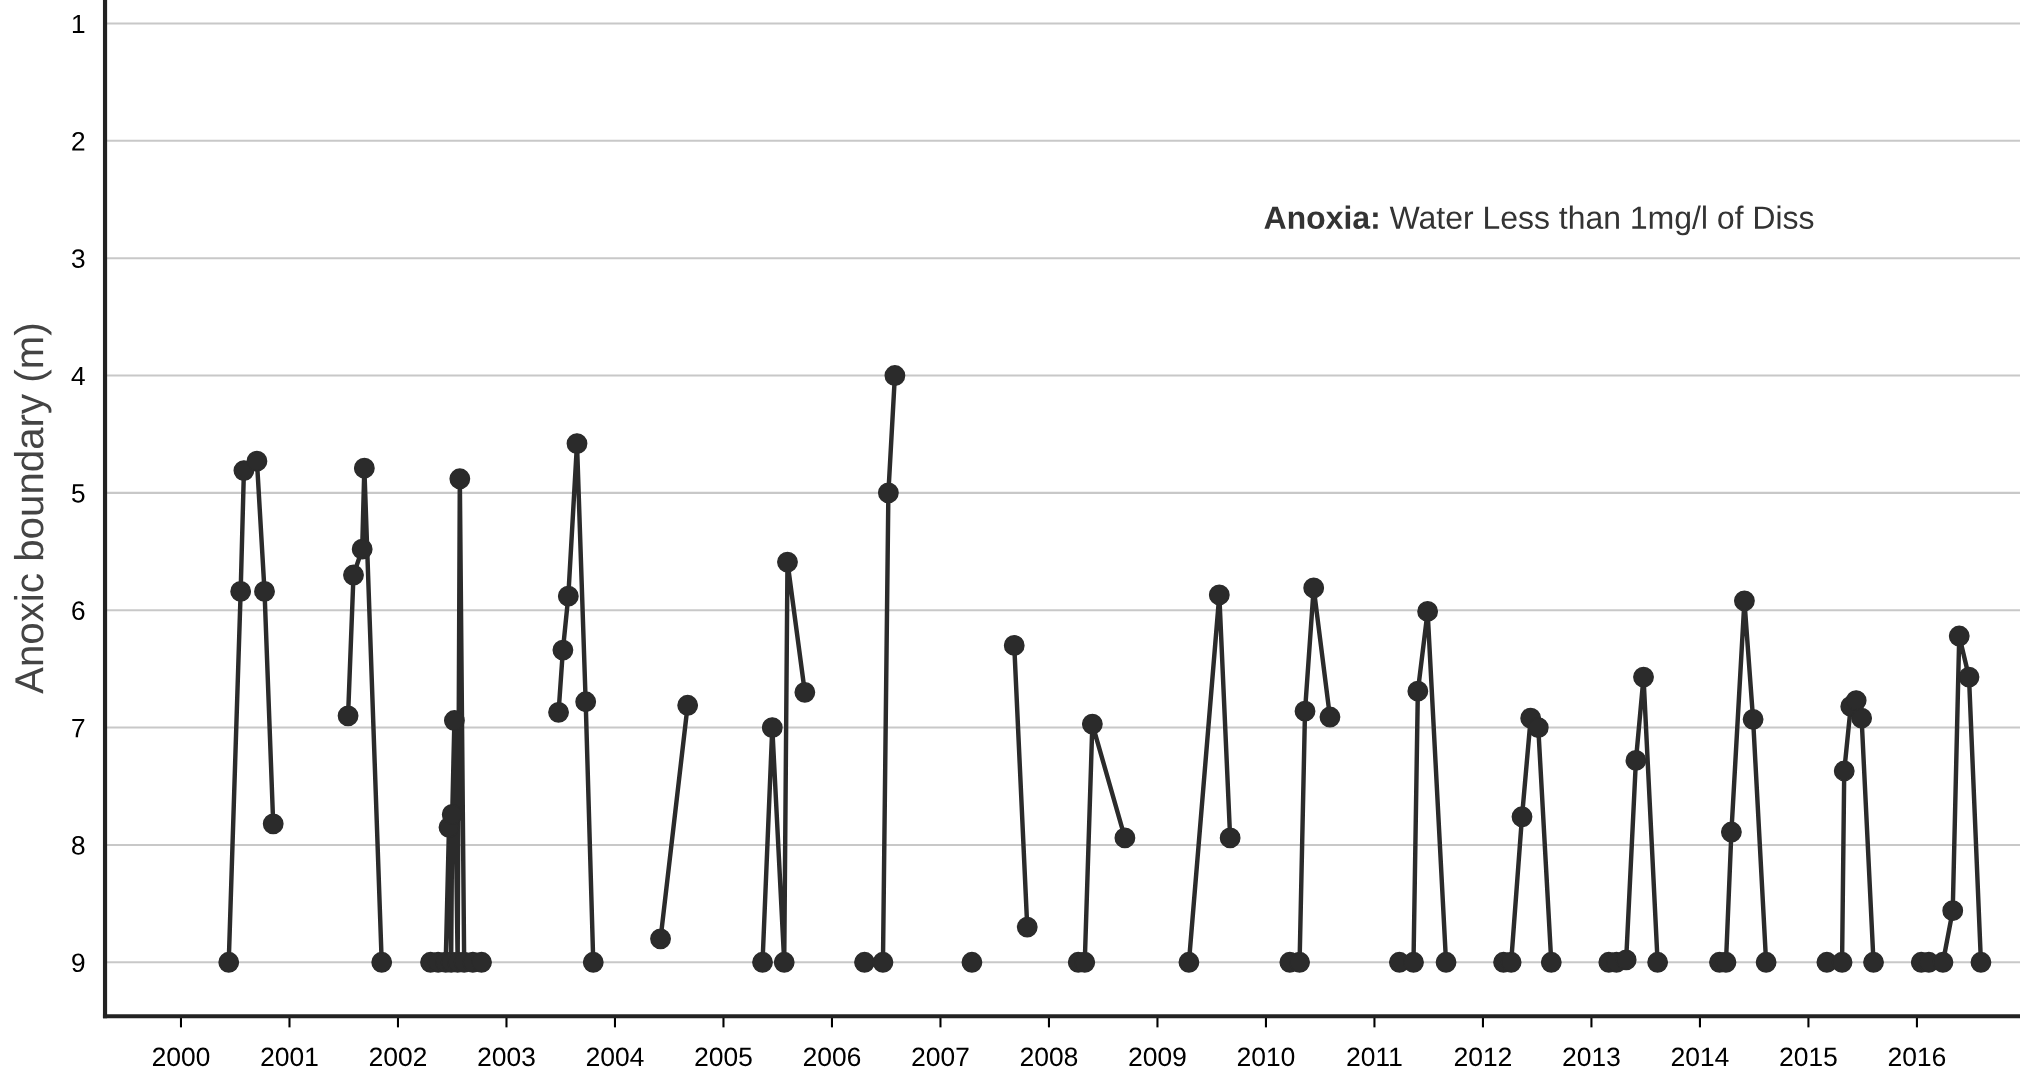 The width and height of the screenshot is (2020, 1072). What do you see at coordinates (78, 493) in the screenshot?
I see `y-tick-label: 5` at bounding box center [78, 493].